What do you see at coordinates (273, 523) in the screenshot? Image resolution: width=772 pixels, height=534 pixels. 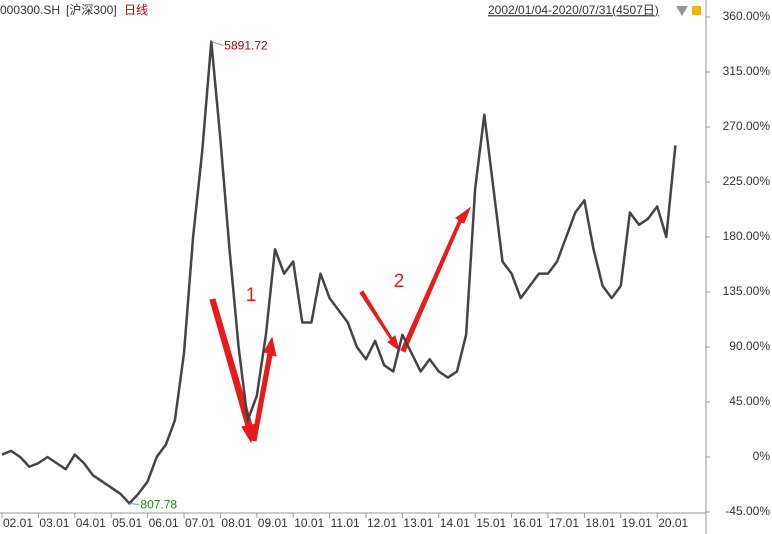 I see `x-tick-label: 09.01` at bounding box center [273, 523].